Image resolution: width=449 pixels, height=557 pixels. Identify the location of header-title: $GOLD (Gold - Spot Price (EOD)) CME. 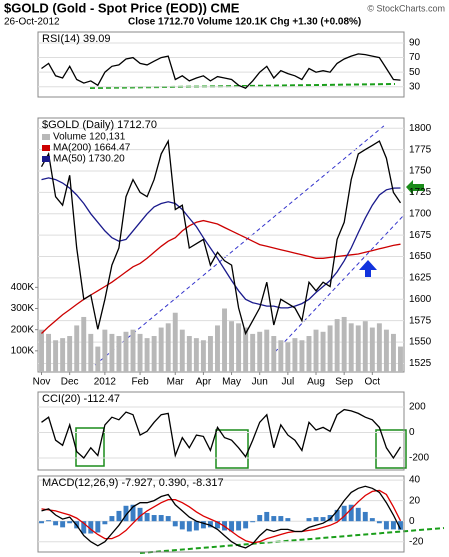
(122, 7).